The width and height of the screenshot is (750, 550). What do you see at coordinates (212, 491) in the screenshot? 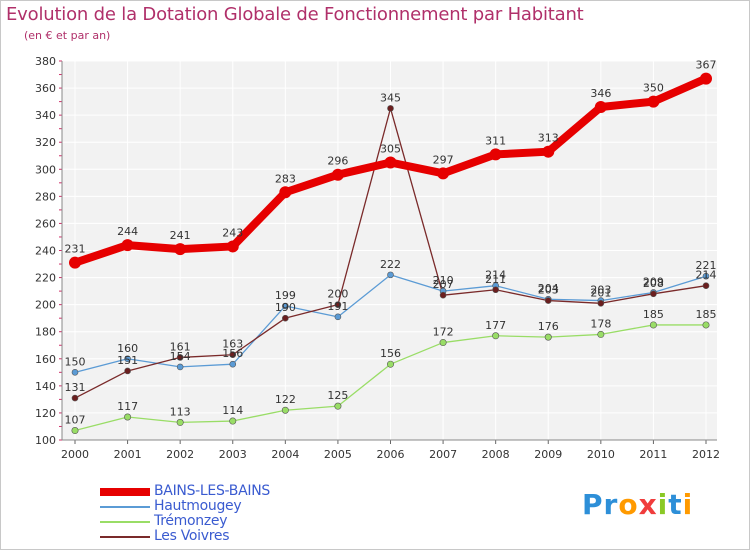
I see `legend-label-bains: BAINS-LES-BAINS` at bounding box center [212, 491].